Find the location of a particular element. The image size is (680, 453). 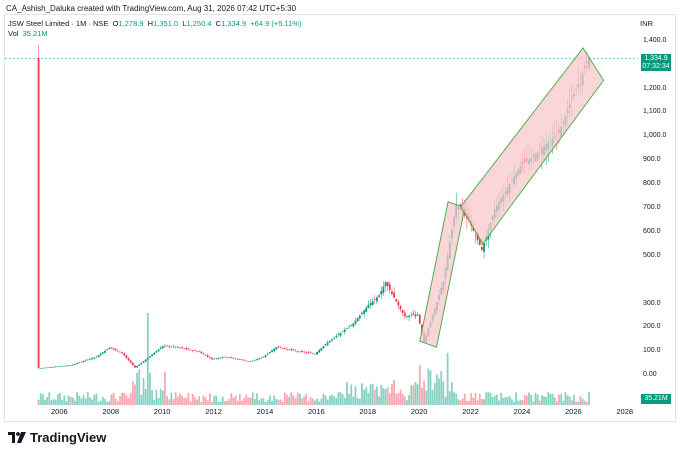

tradingview-logo: TradingView is located at coordinates (57, 437).